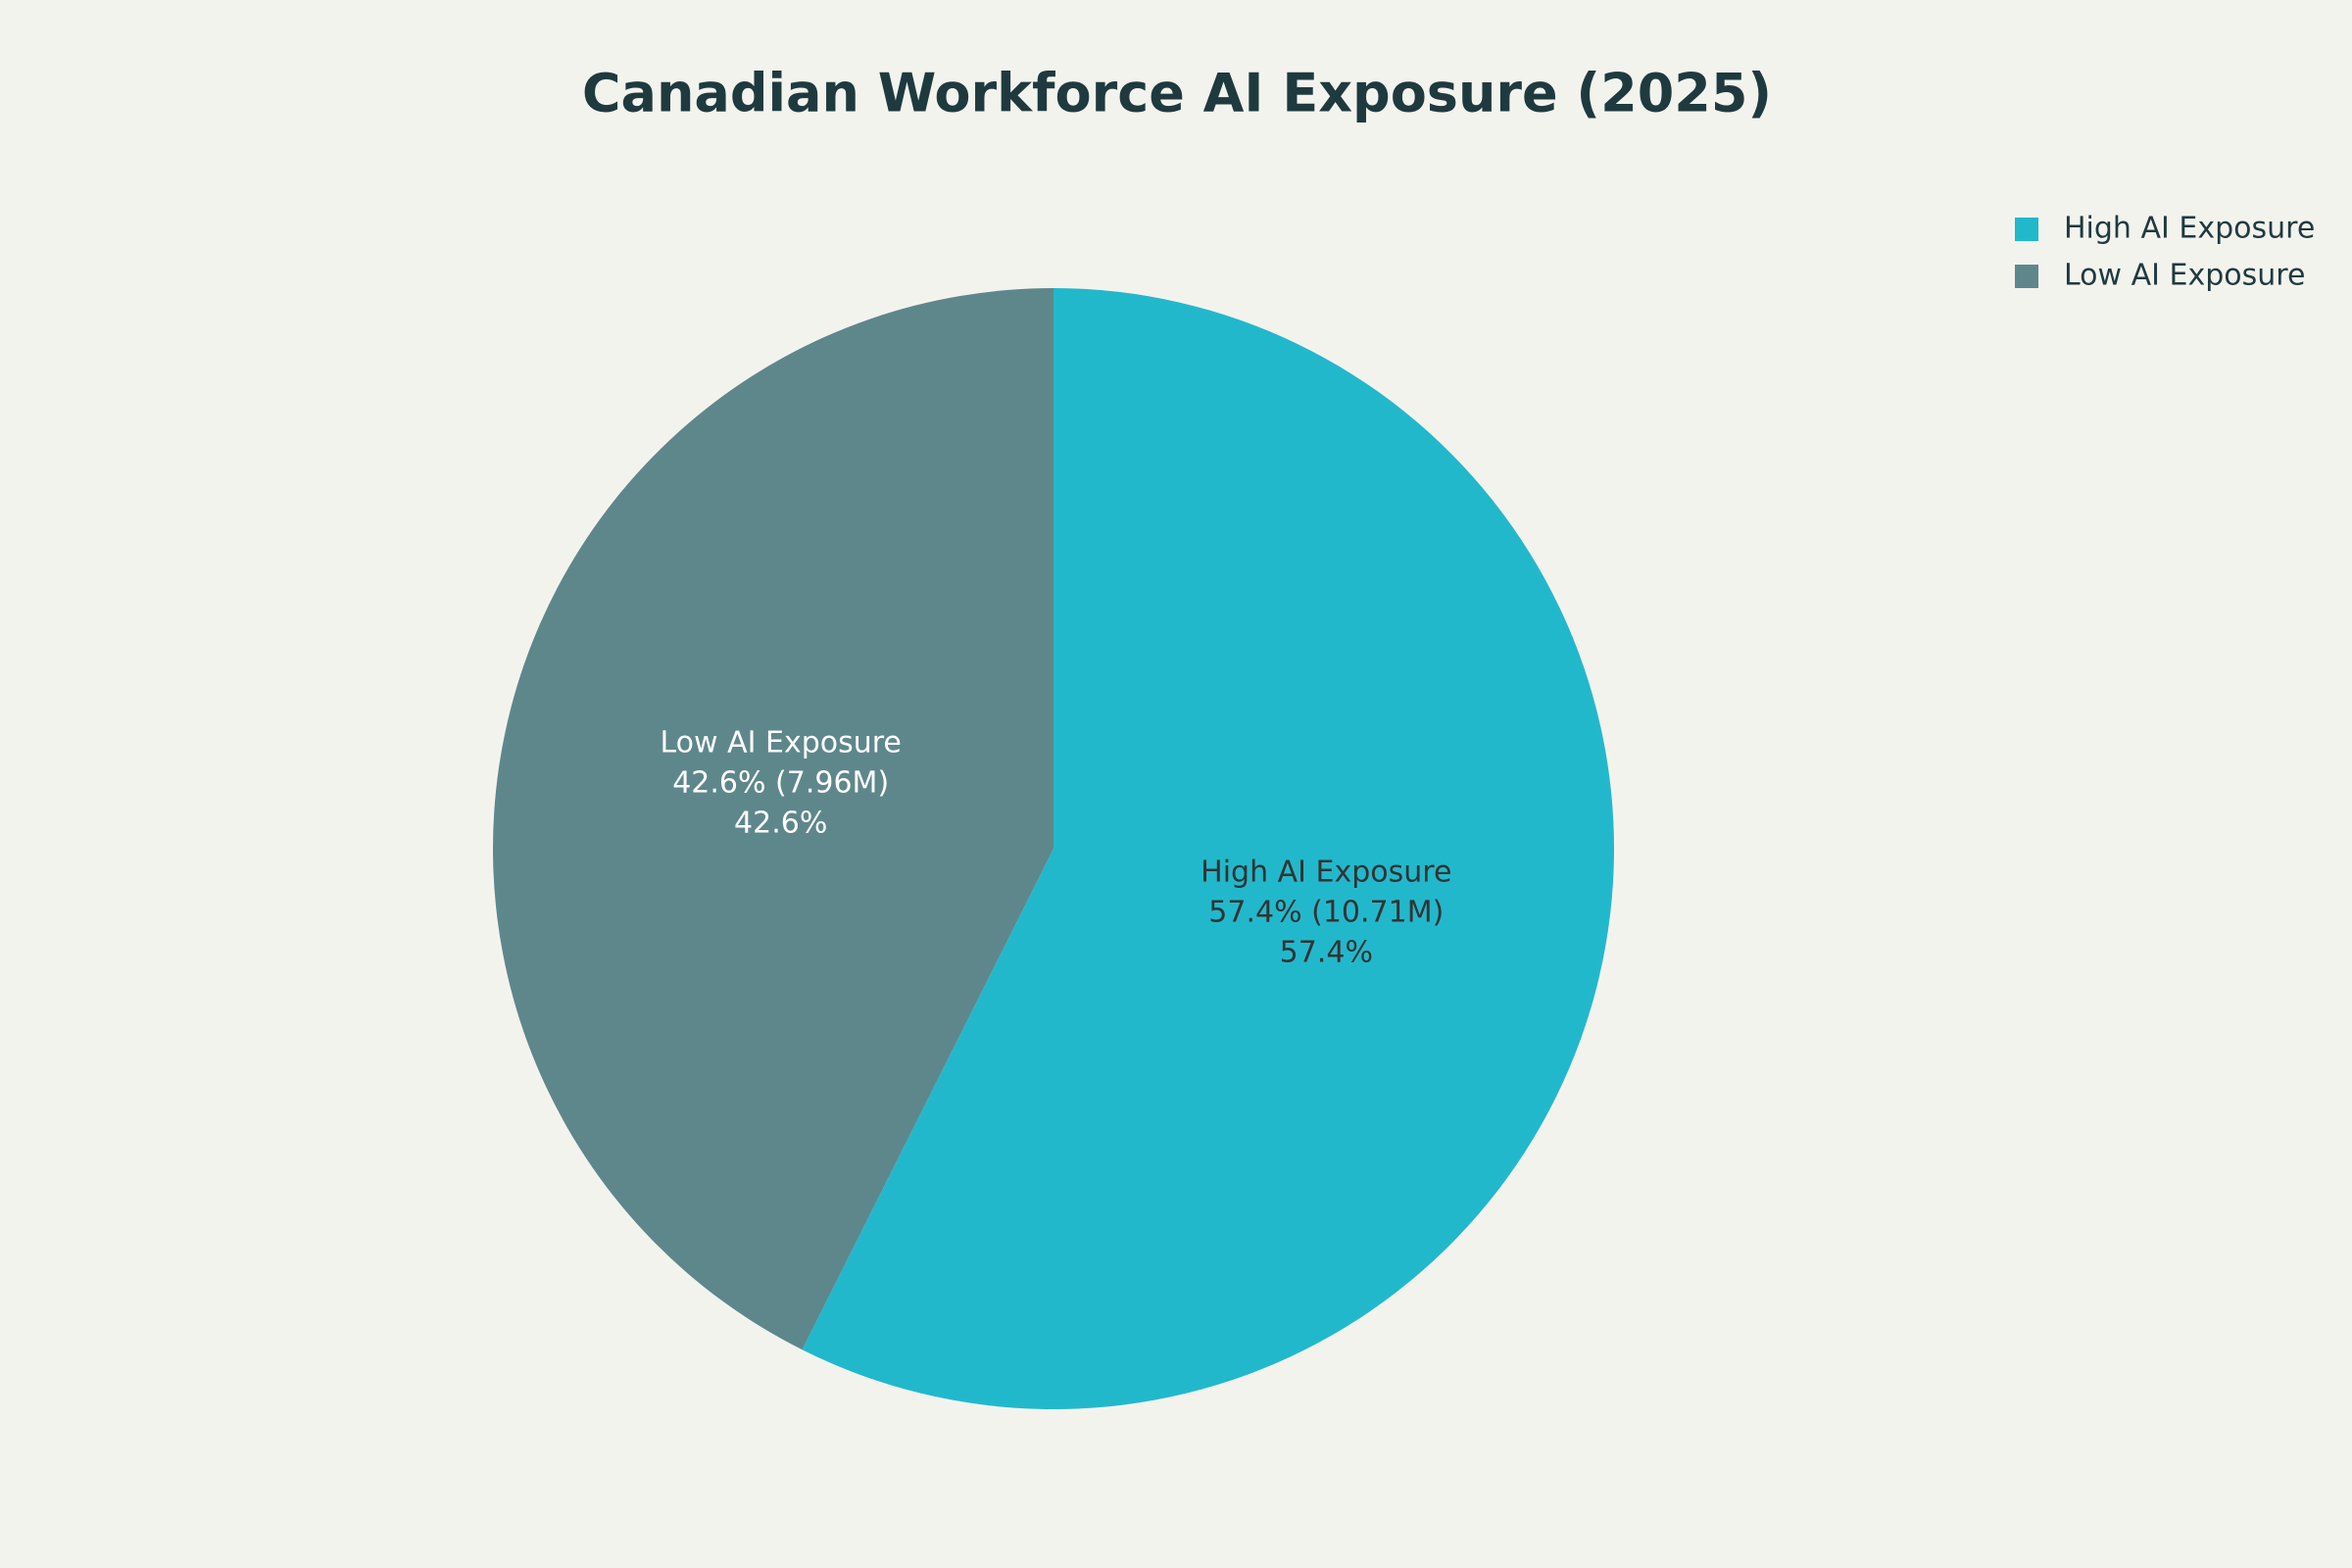 This screenshot has width=2352, height=1568. I want to click on slice-label: Low AI Exposure, so click(780, 743).